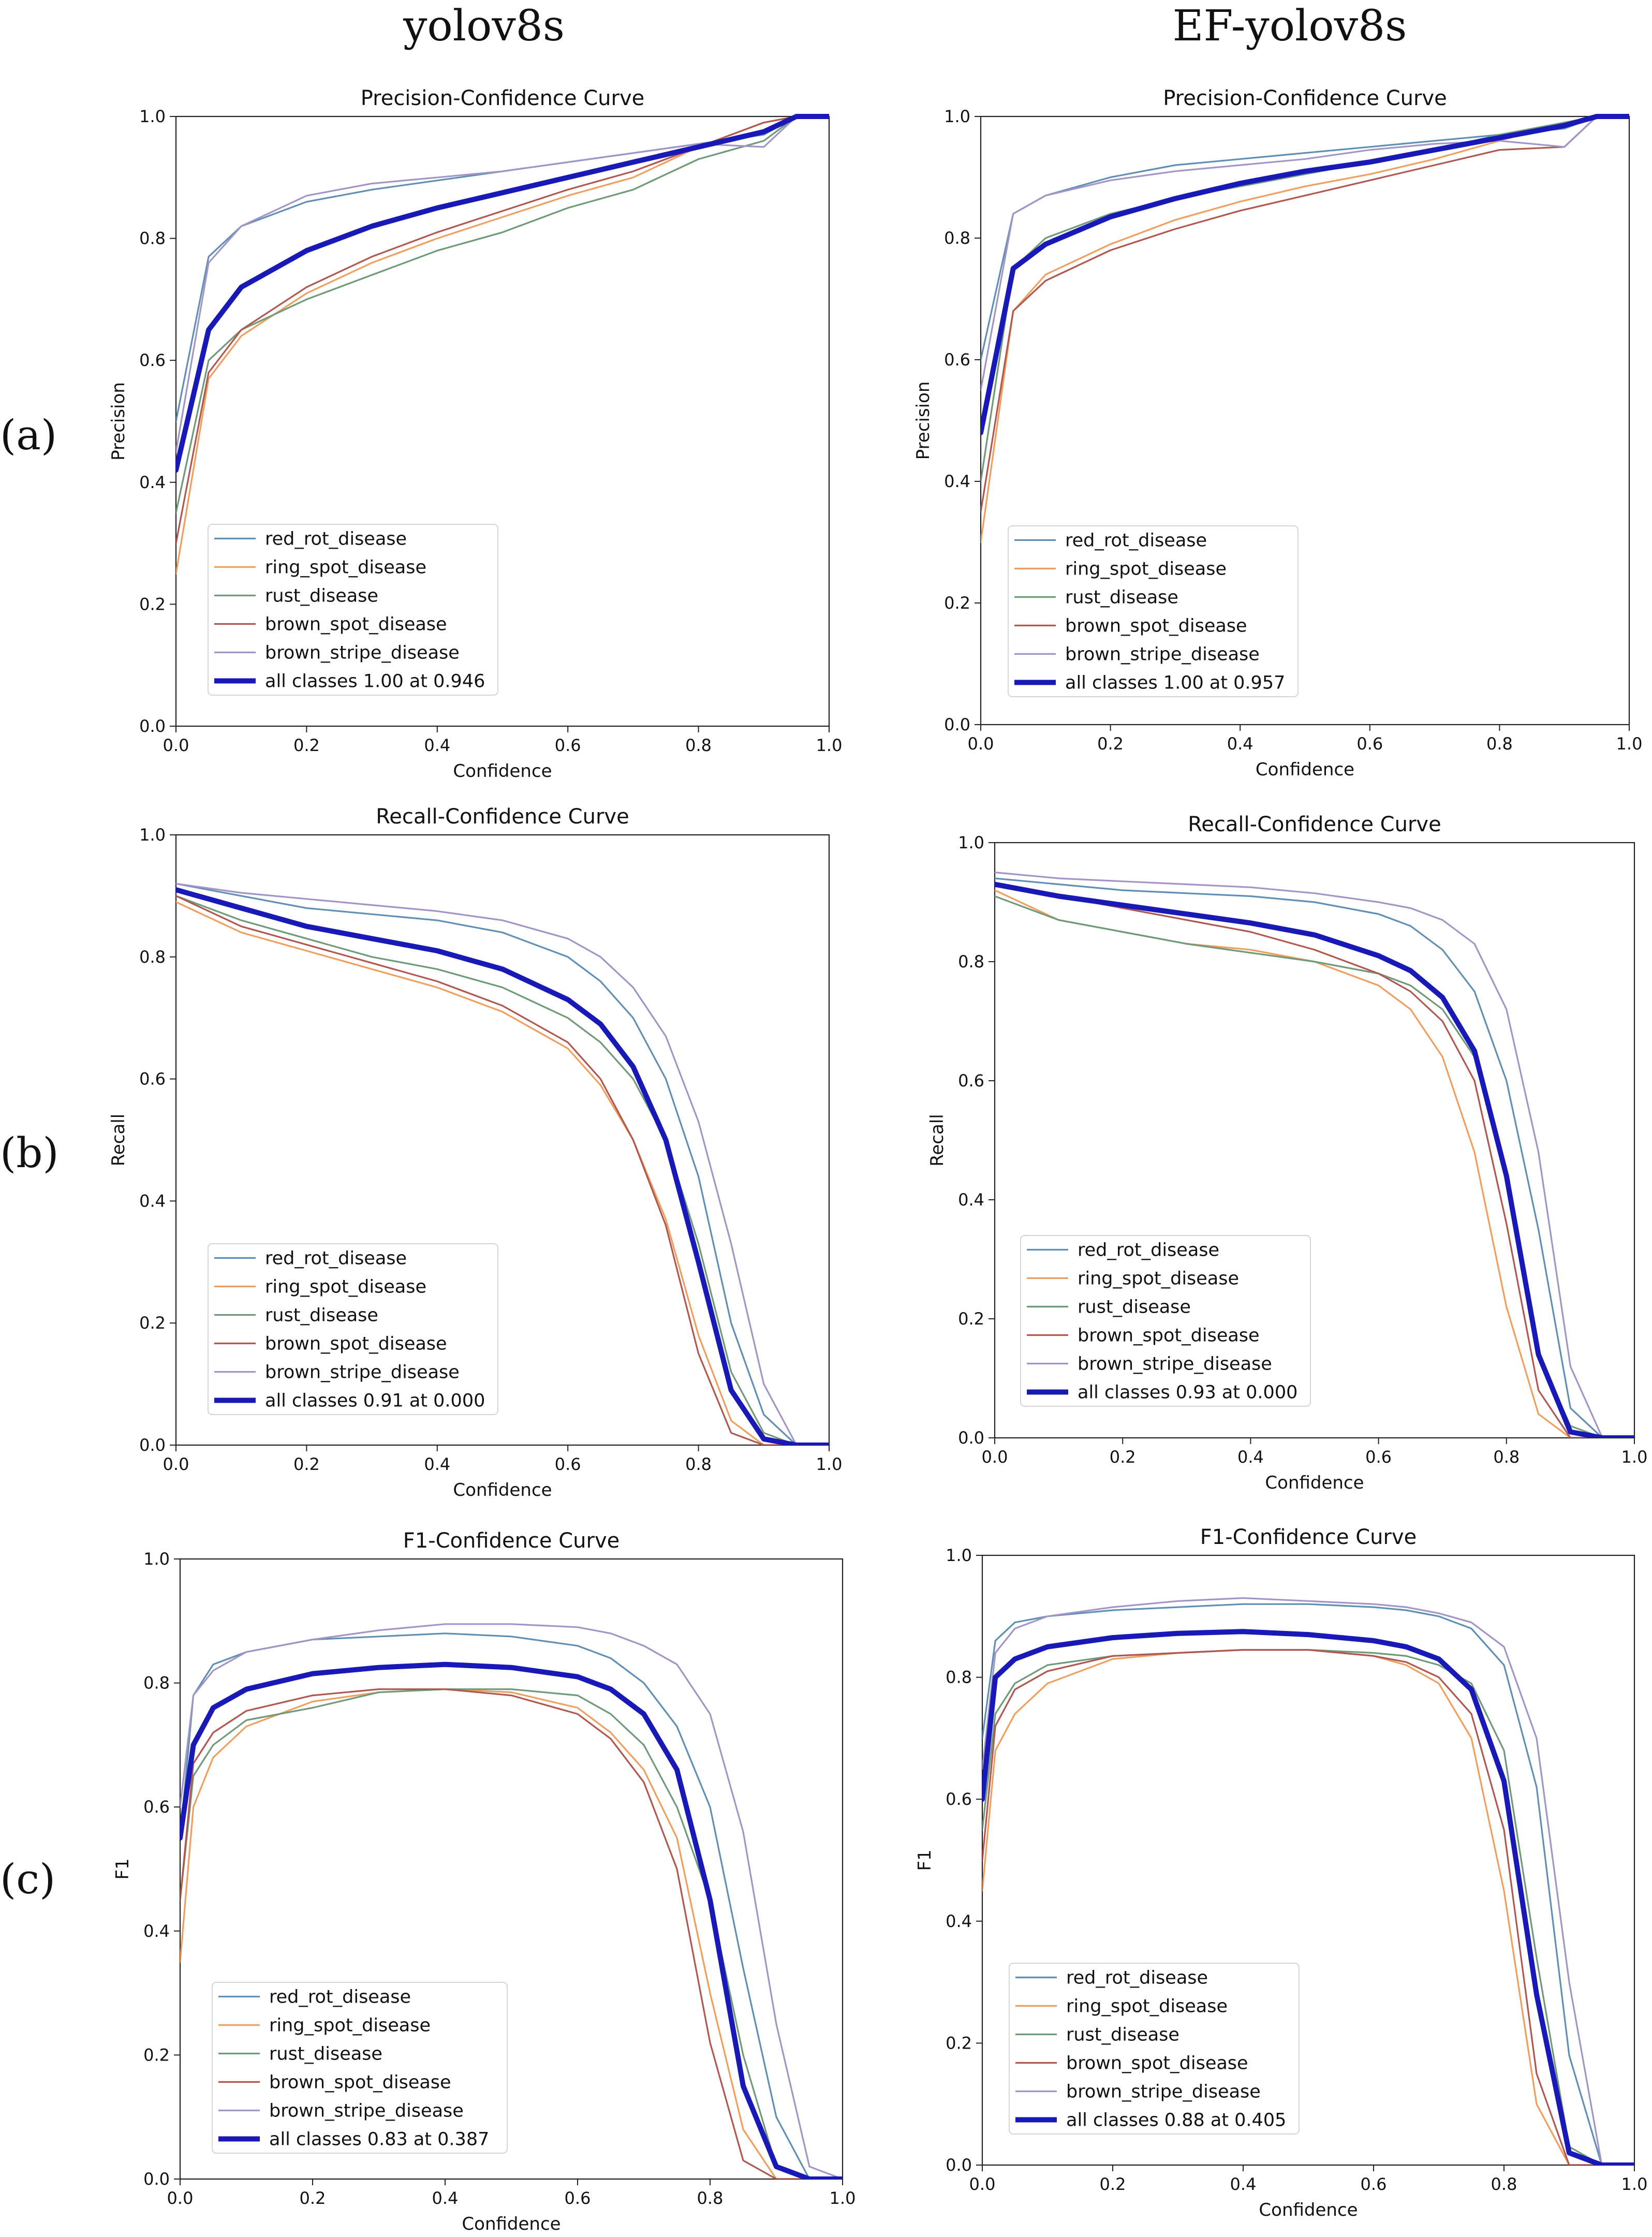  Describe the element at coordinates (830, 745) in the screenshot. I see `x-tick-label: 1.0` at that location.